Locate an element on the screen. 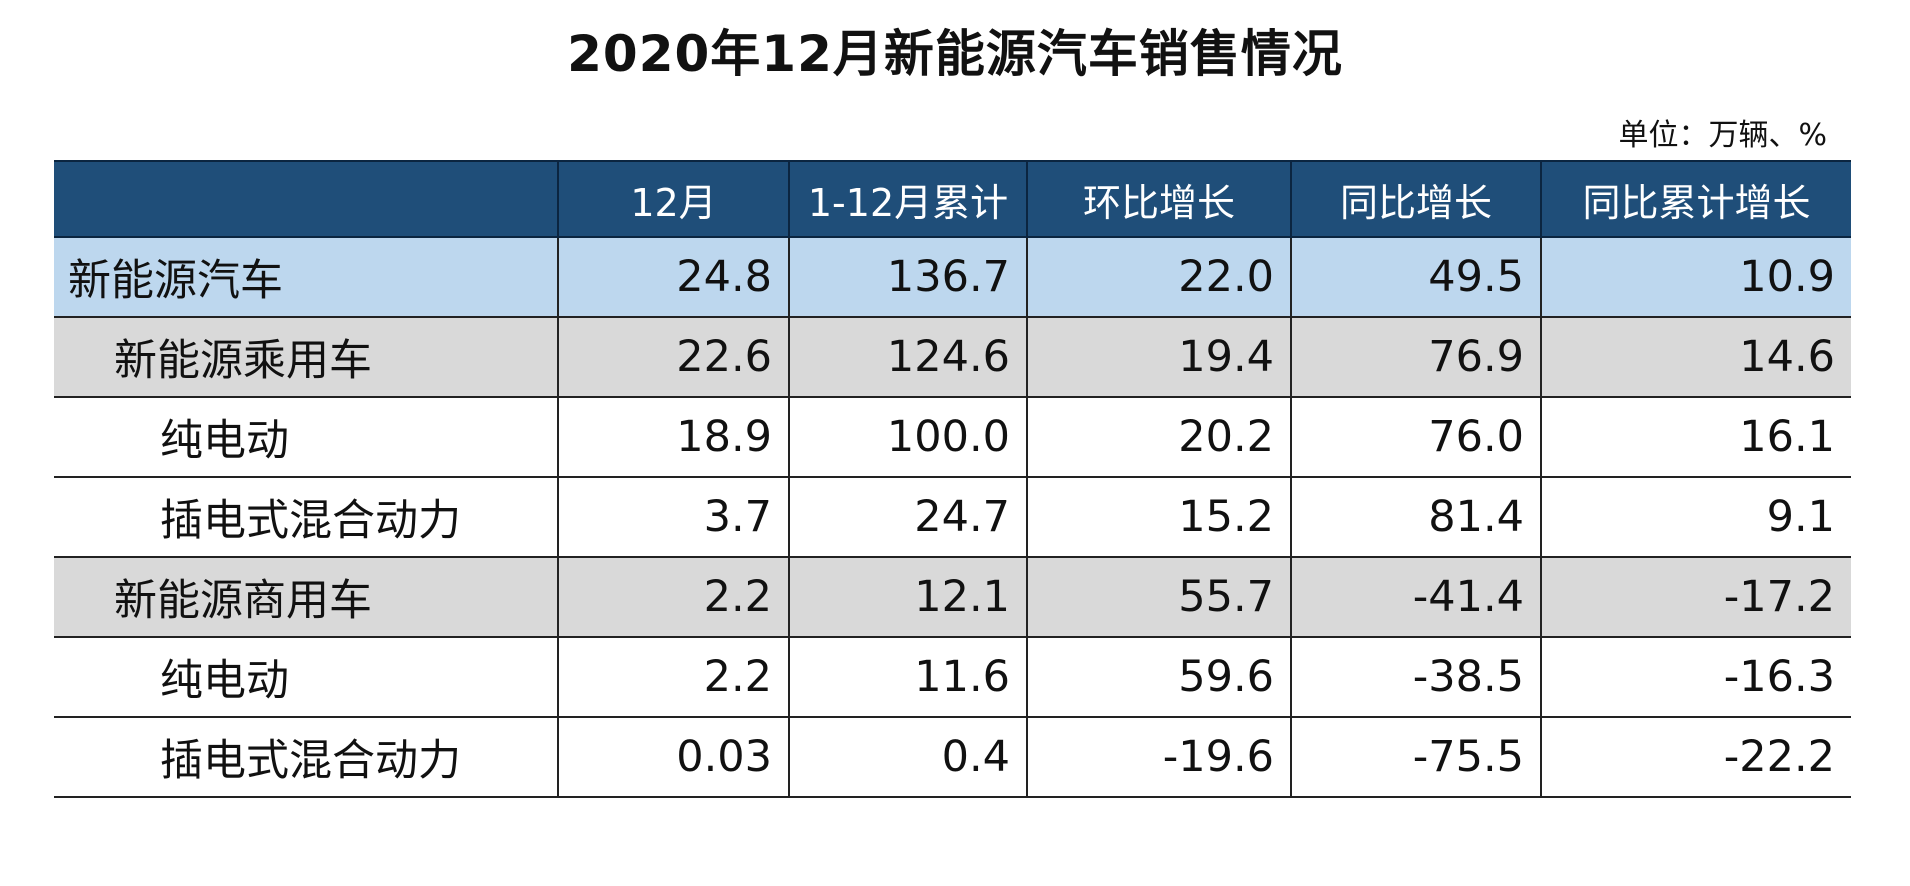 The width and height of the screenshot is (1910, 886). value-yoy-growth-cell: 76.9 is located at coordinates (1416, 357).